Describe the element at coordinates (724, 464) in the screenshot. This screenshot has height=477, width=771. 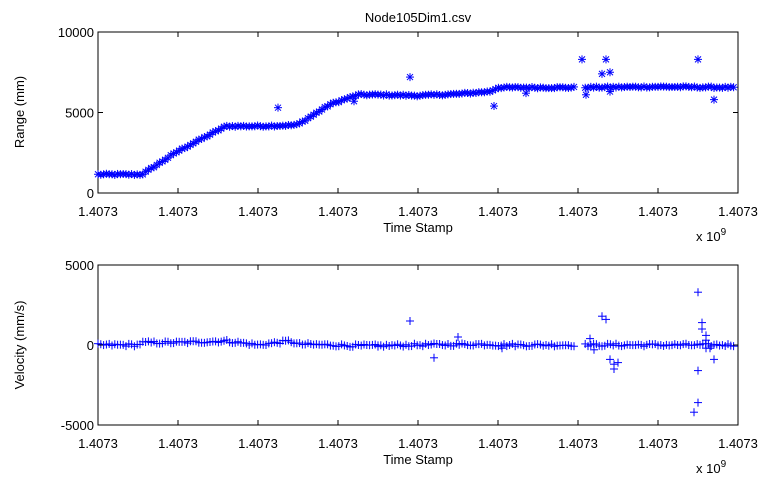
I see `velocity-x-exponent-power: 9` at that location.